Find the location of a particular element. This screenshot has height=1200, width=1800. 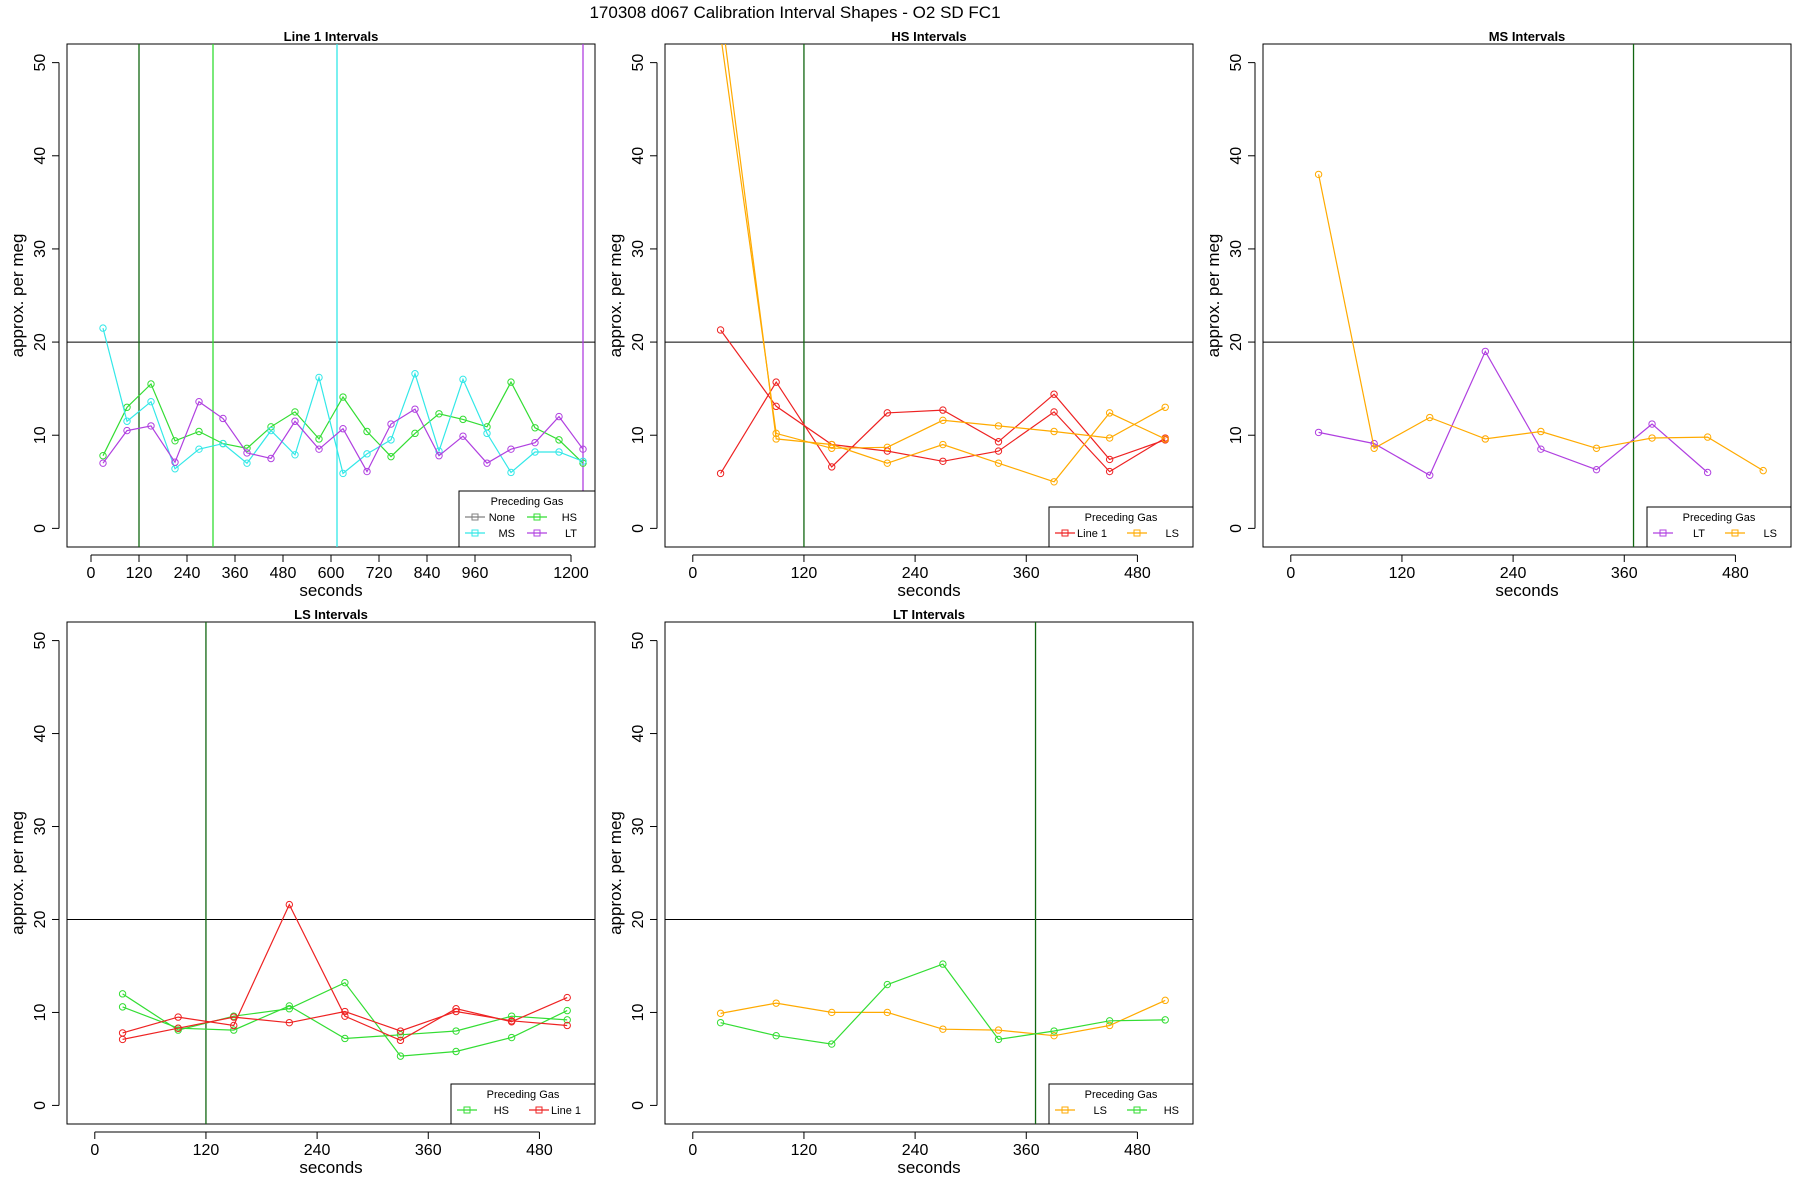

x-tick-label: 0 is located at coordinates (91, 573).